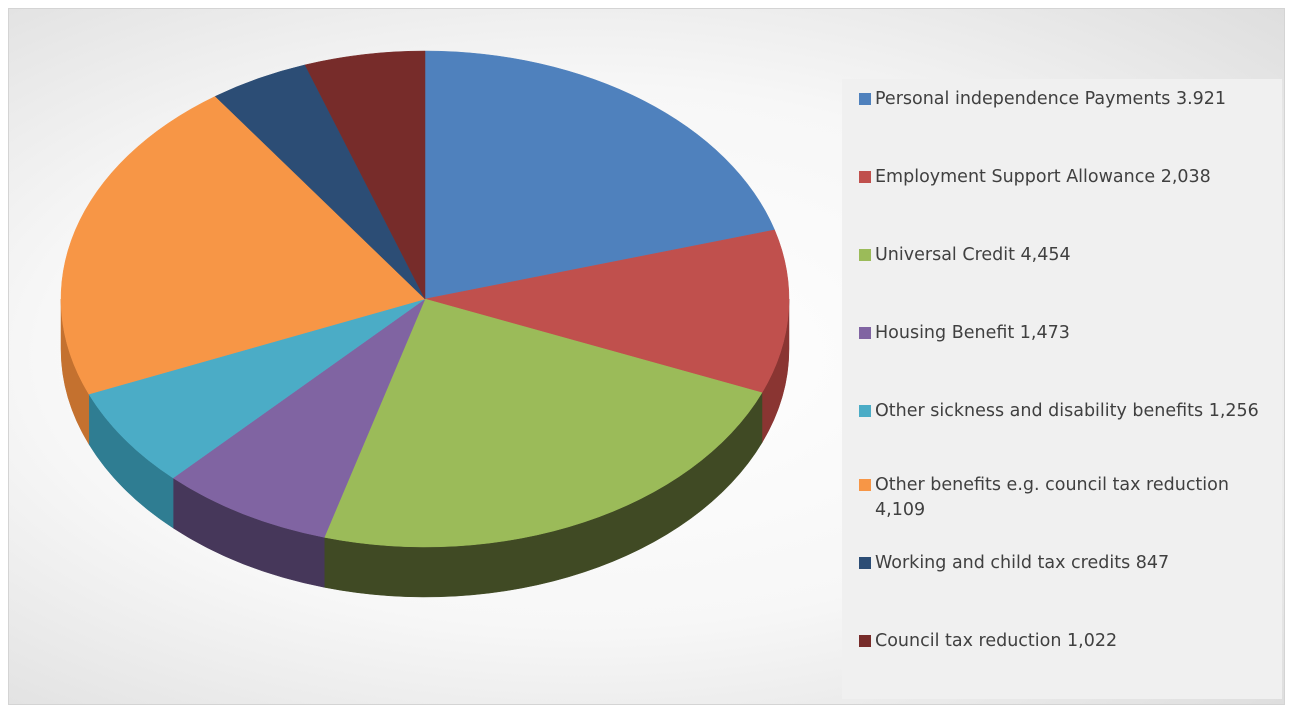 The height and width of the screenshot is (713, 1293). Describe the element at coordinates (1022, 563) in the screenshot. I see `legend-label: Working and child tax credits 847` at that location.